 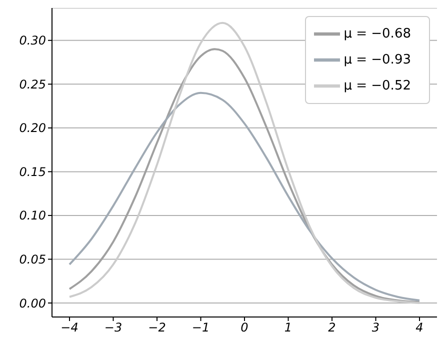 I want to click on y-tick-label: 0.25, so click(x=32, y=84).